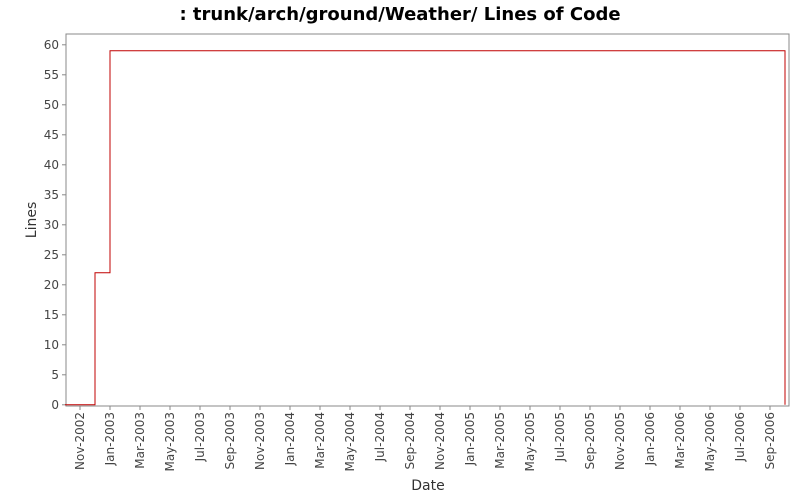 The image size is (800, 500). I want to click on x-tick-label: Sep-2003, so click(230, 441).